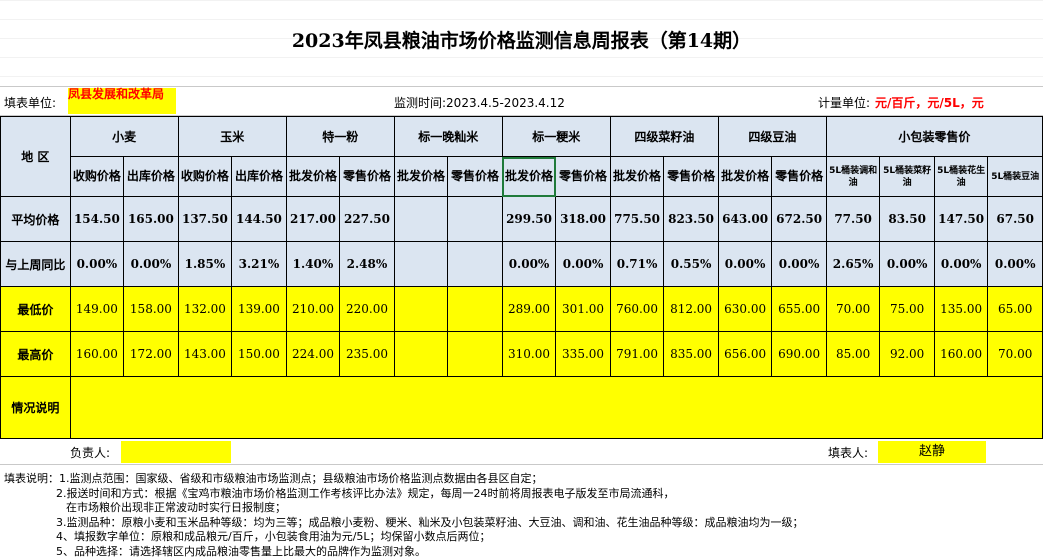 Image resolution: width=1043 pixels, height=560 pixels. Describe the element at coordinates (176, 452) in the screenshot. I see `responsible-value` at that location.